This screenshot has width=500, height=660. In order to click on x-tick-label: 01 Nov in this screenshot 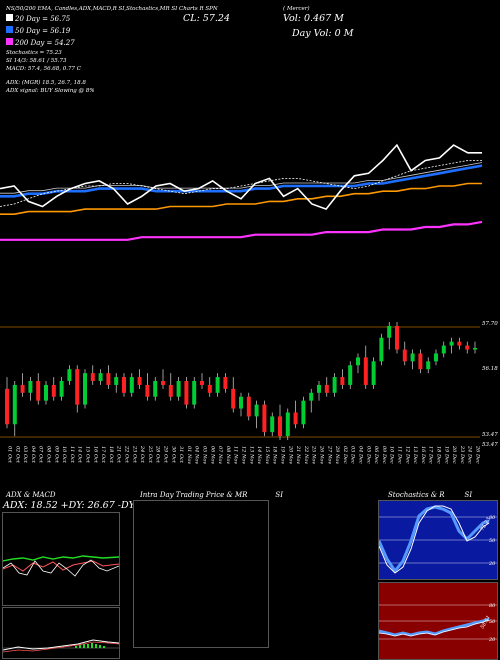, I will do `click(189, 455)`.